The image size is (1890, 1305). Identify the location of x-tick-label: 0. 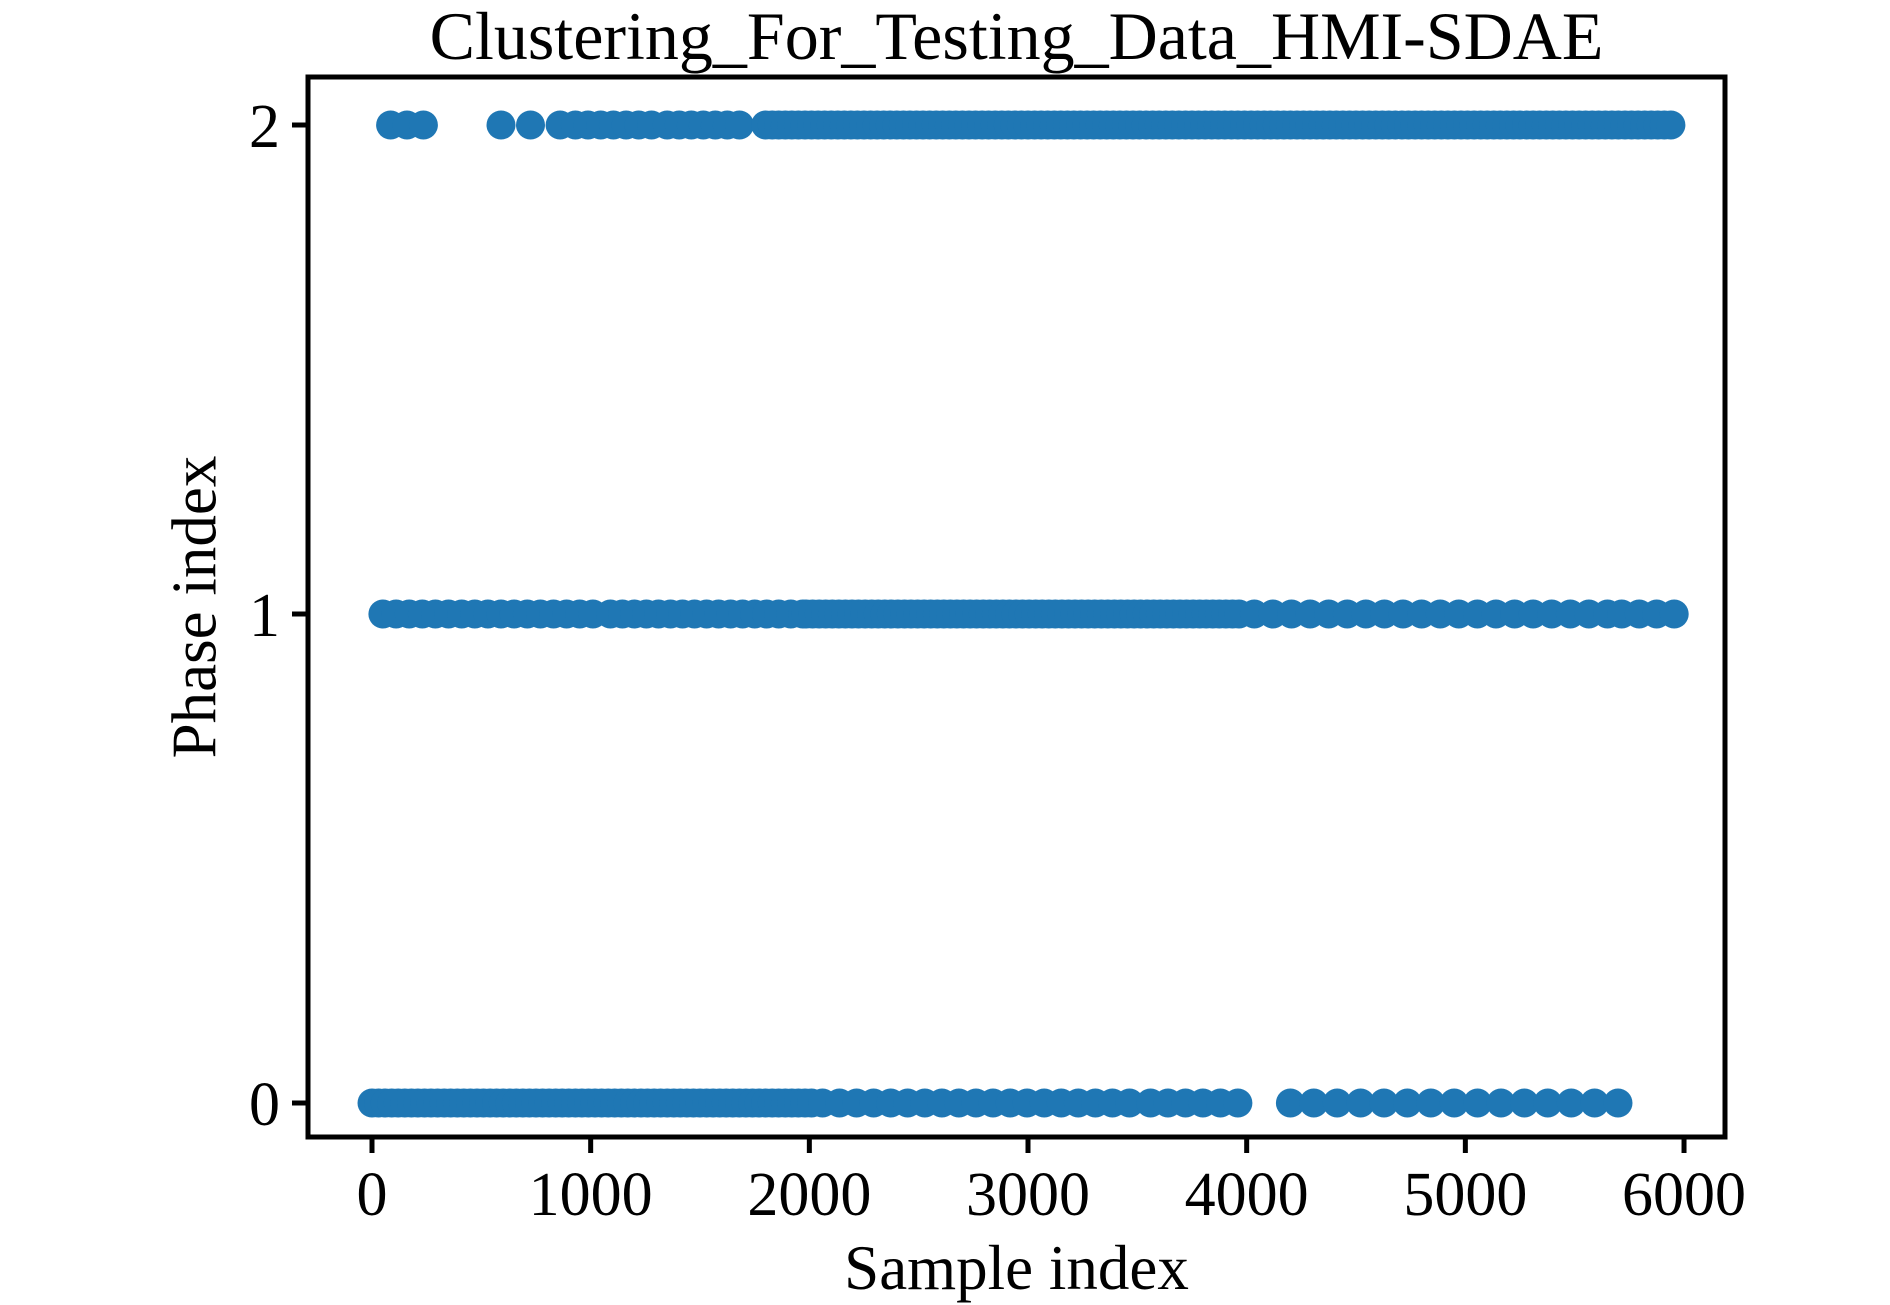
(372, 1195).